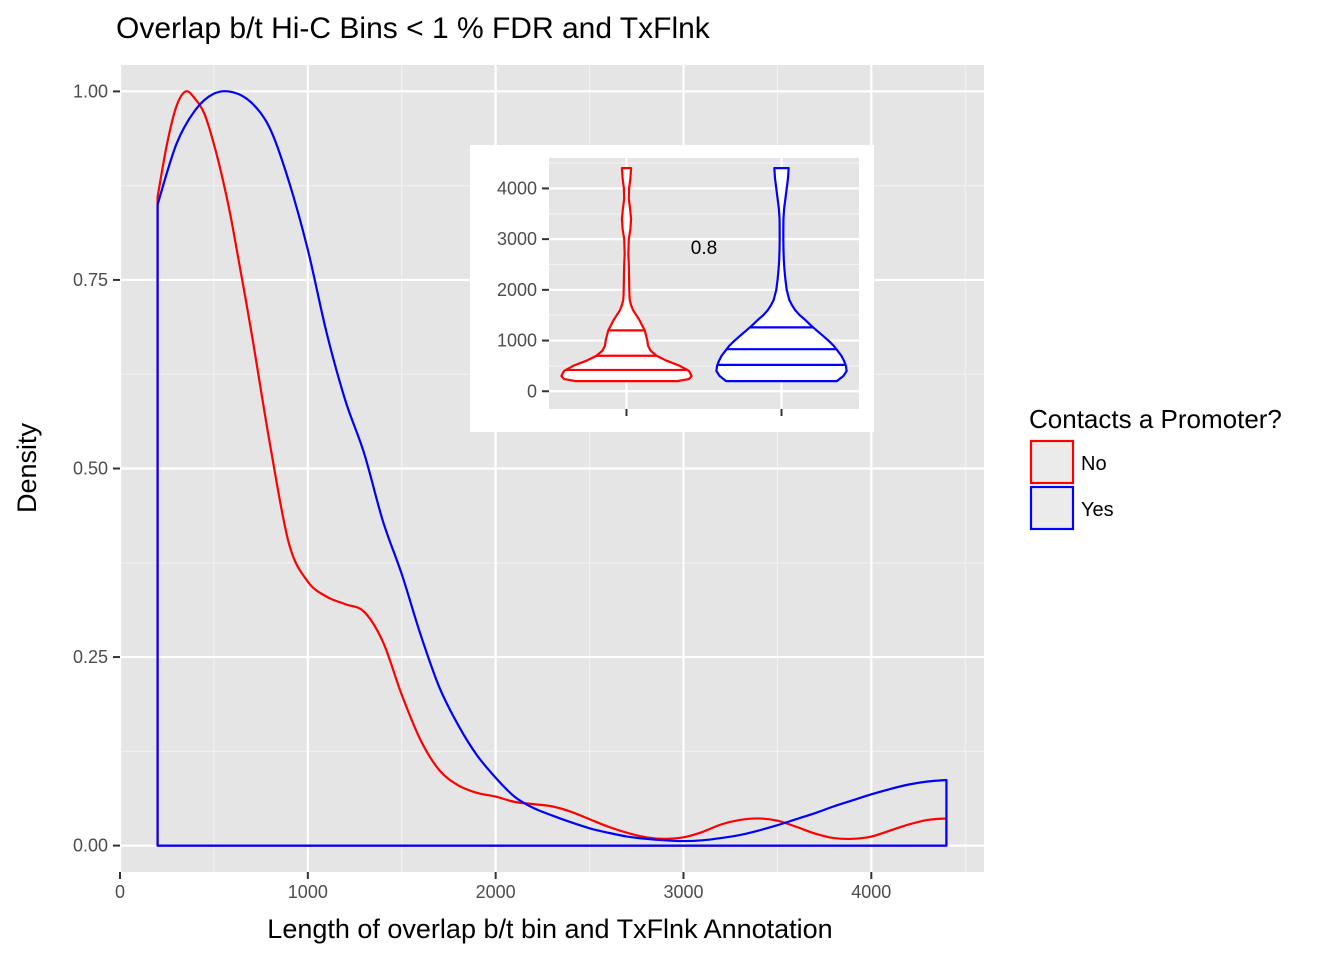 The height and width of the screenshot is (965, 1344). Describe the element at coordinates (90, 469) in the screenshot. I see `y-tick-label: 0.50` at that location.